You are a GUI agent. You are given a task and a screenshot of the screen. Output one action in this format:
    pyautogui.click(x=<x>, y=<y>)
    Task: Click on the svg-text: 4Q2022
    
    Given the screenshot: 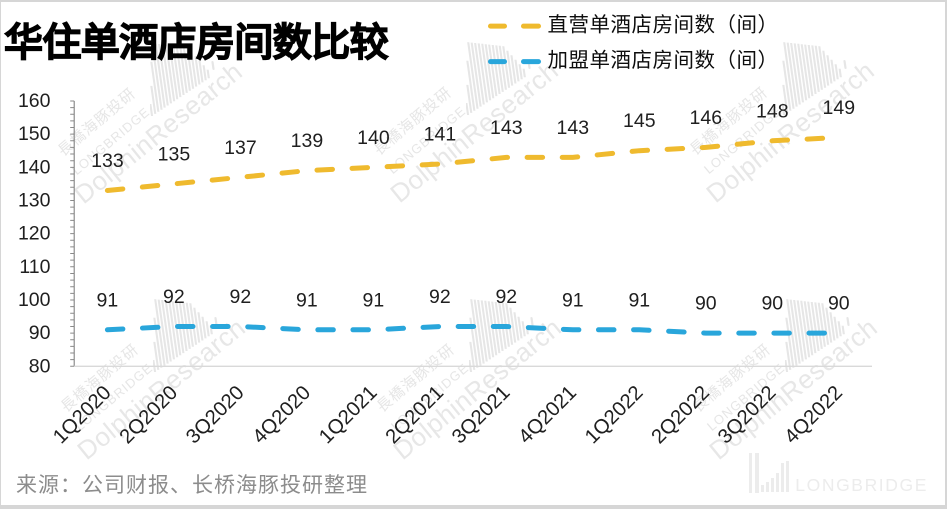 What is the action you would take?
    pyautogui.click(x=813, y=415)
    